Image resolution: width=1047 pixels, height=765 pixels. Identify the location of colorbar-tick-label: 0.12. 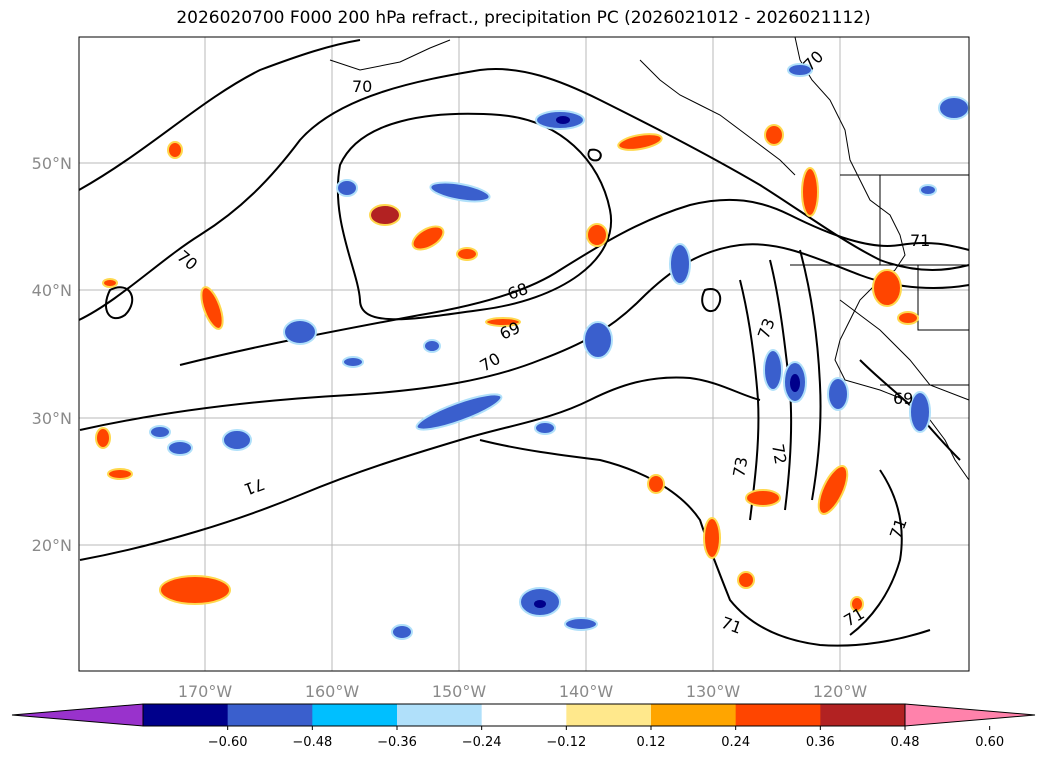
(651, 742).